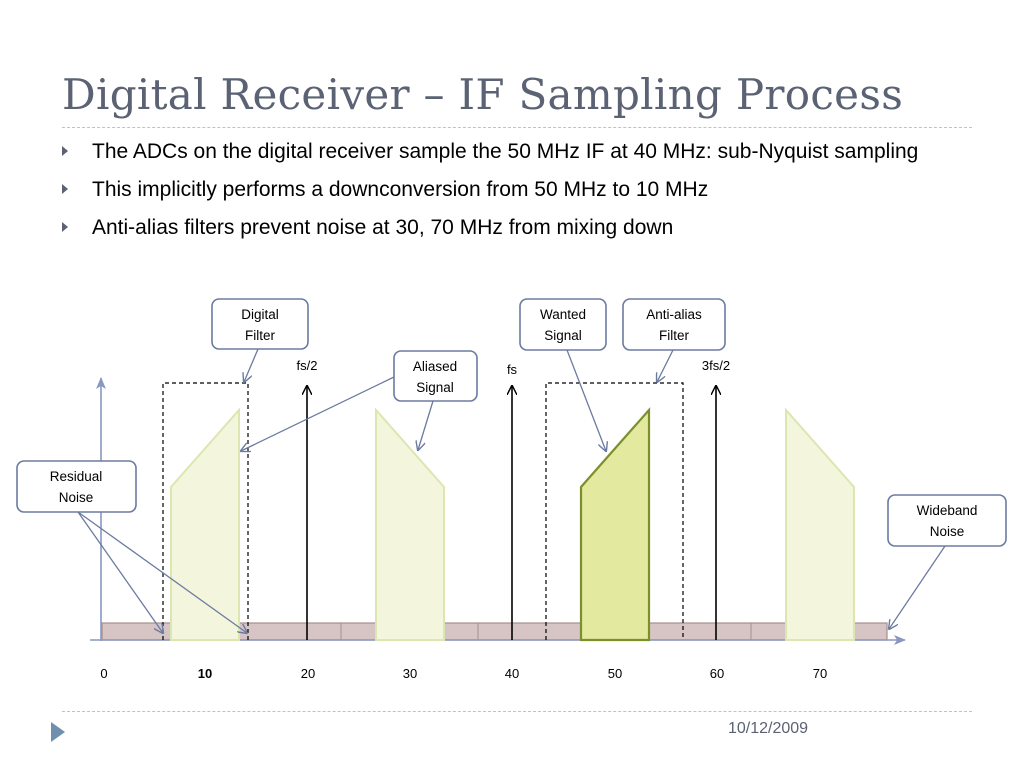  I want to click on image-signal-30mhz, so click(410, 524).